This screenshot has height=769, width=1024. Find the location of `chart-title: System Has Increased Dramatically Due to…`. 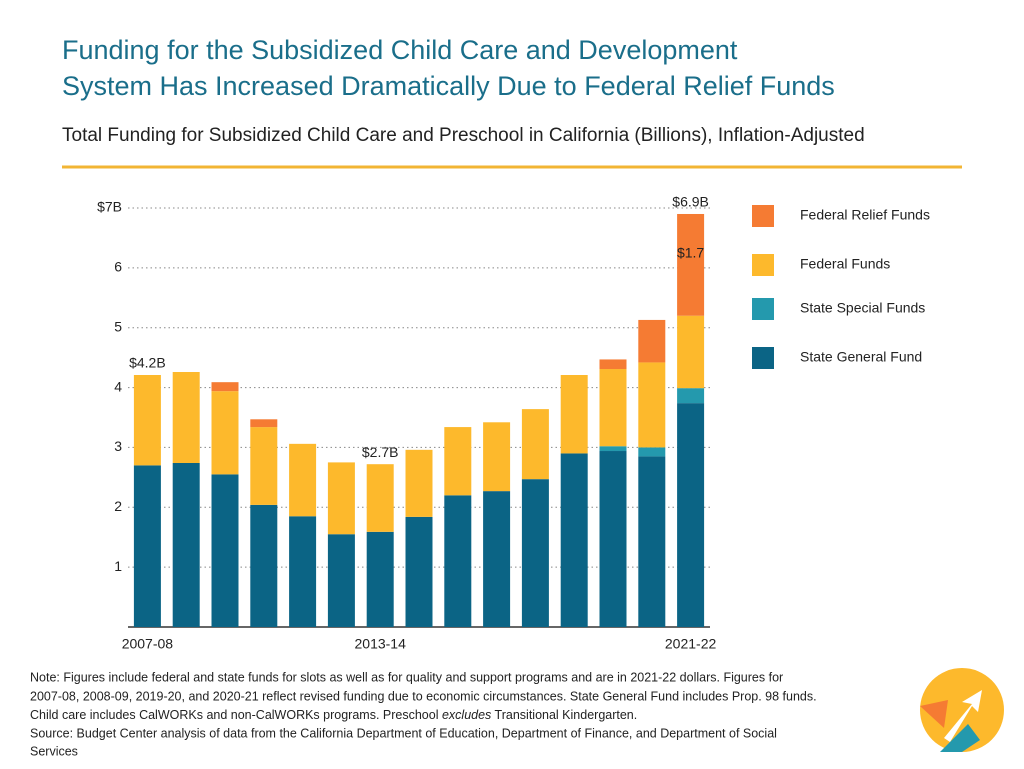

chart-title: System Has Increased Dramatically Due to… is located at coordinates (448, 86).